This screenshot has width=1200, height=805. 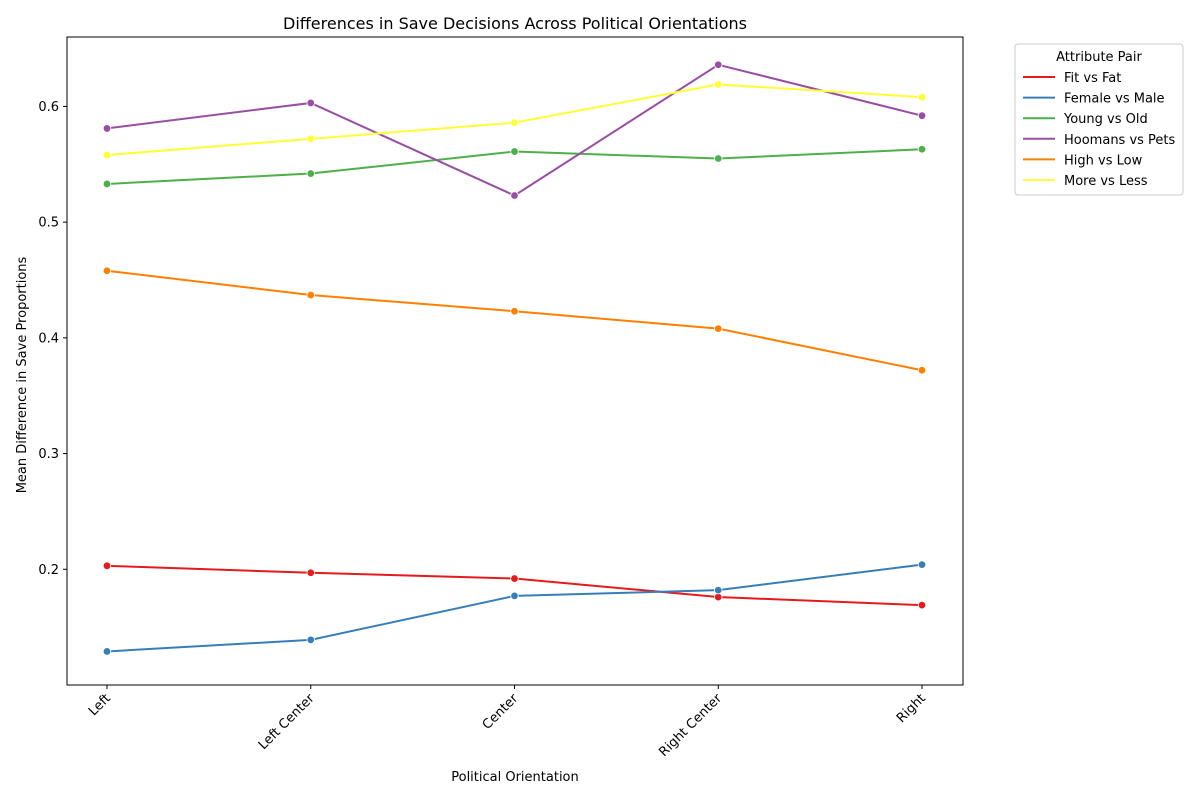 What do you see at coordinates (1106, 181) in the screenshot?
I see `legend-label: More vs Less` at bounding box center [1106, 181].